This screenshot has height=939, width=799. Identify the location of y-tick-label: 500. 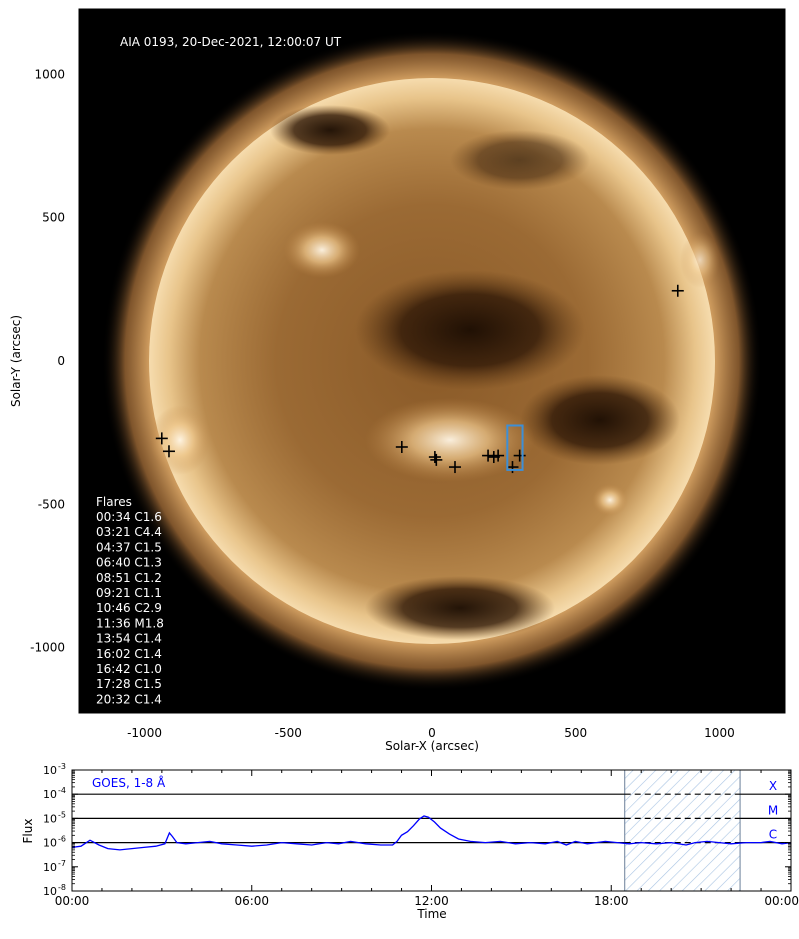
(53, 218).